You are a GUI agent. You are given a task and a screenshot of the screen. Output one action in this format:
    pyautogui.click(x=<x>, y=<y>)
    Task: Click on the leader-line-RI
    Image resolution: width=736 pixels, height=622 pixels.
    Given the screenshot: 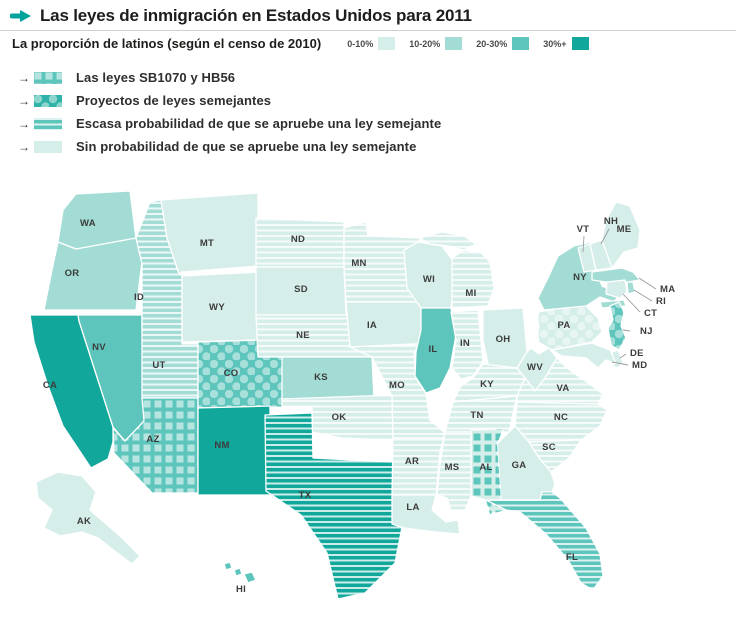 What is the action you would take?
    pyautogui.click(x=643, y=295)
    